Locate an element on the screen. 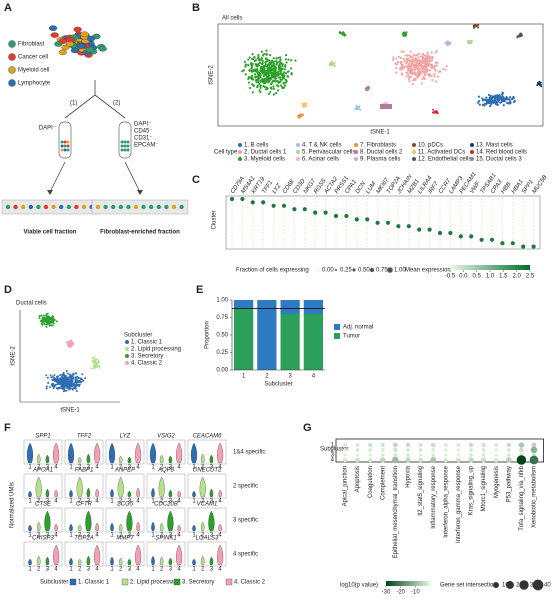 The width and height of the screenshot is (553, 602). x-tick-label: 3 is located at coordinates (212, 570).